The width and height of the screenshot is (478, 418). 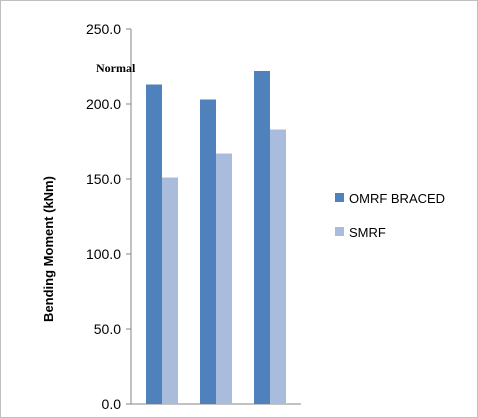 I want to click on y-tick-label: 150.0, so click(x=103, y=179).